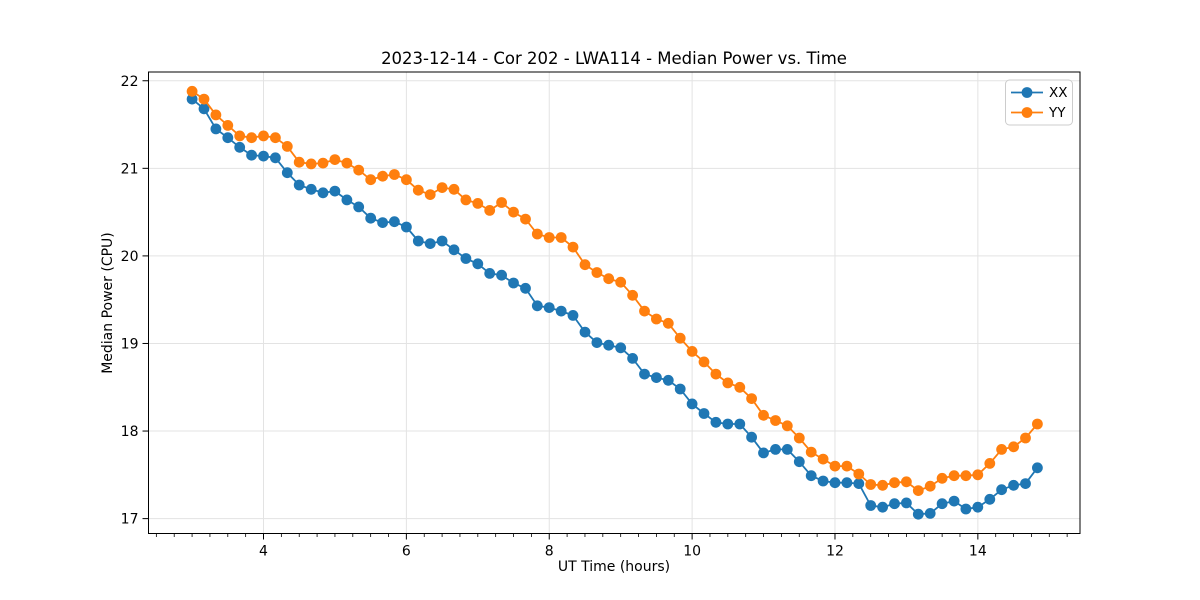  What do you see at coordinates (130, 344) in the screenshot?
I see `y-tick-label: 19` at bounding box center [130, 344].